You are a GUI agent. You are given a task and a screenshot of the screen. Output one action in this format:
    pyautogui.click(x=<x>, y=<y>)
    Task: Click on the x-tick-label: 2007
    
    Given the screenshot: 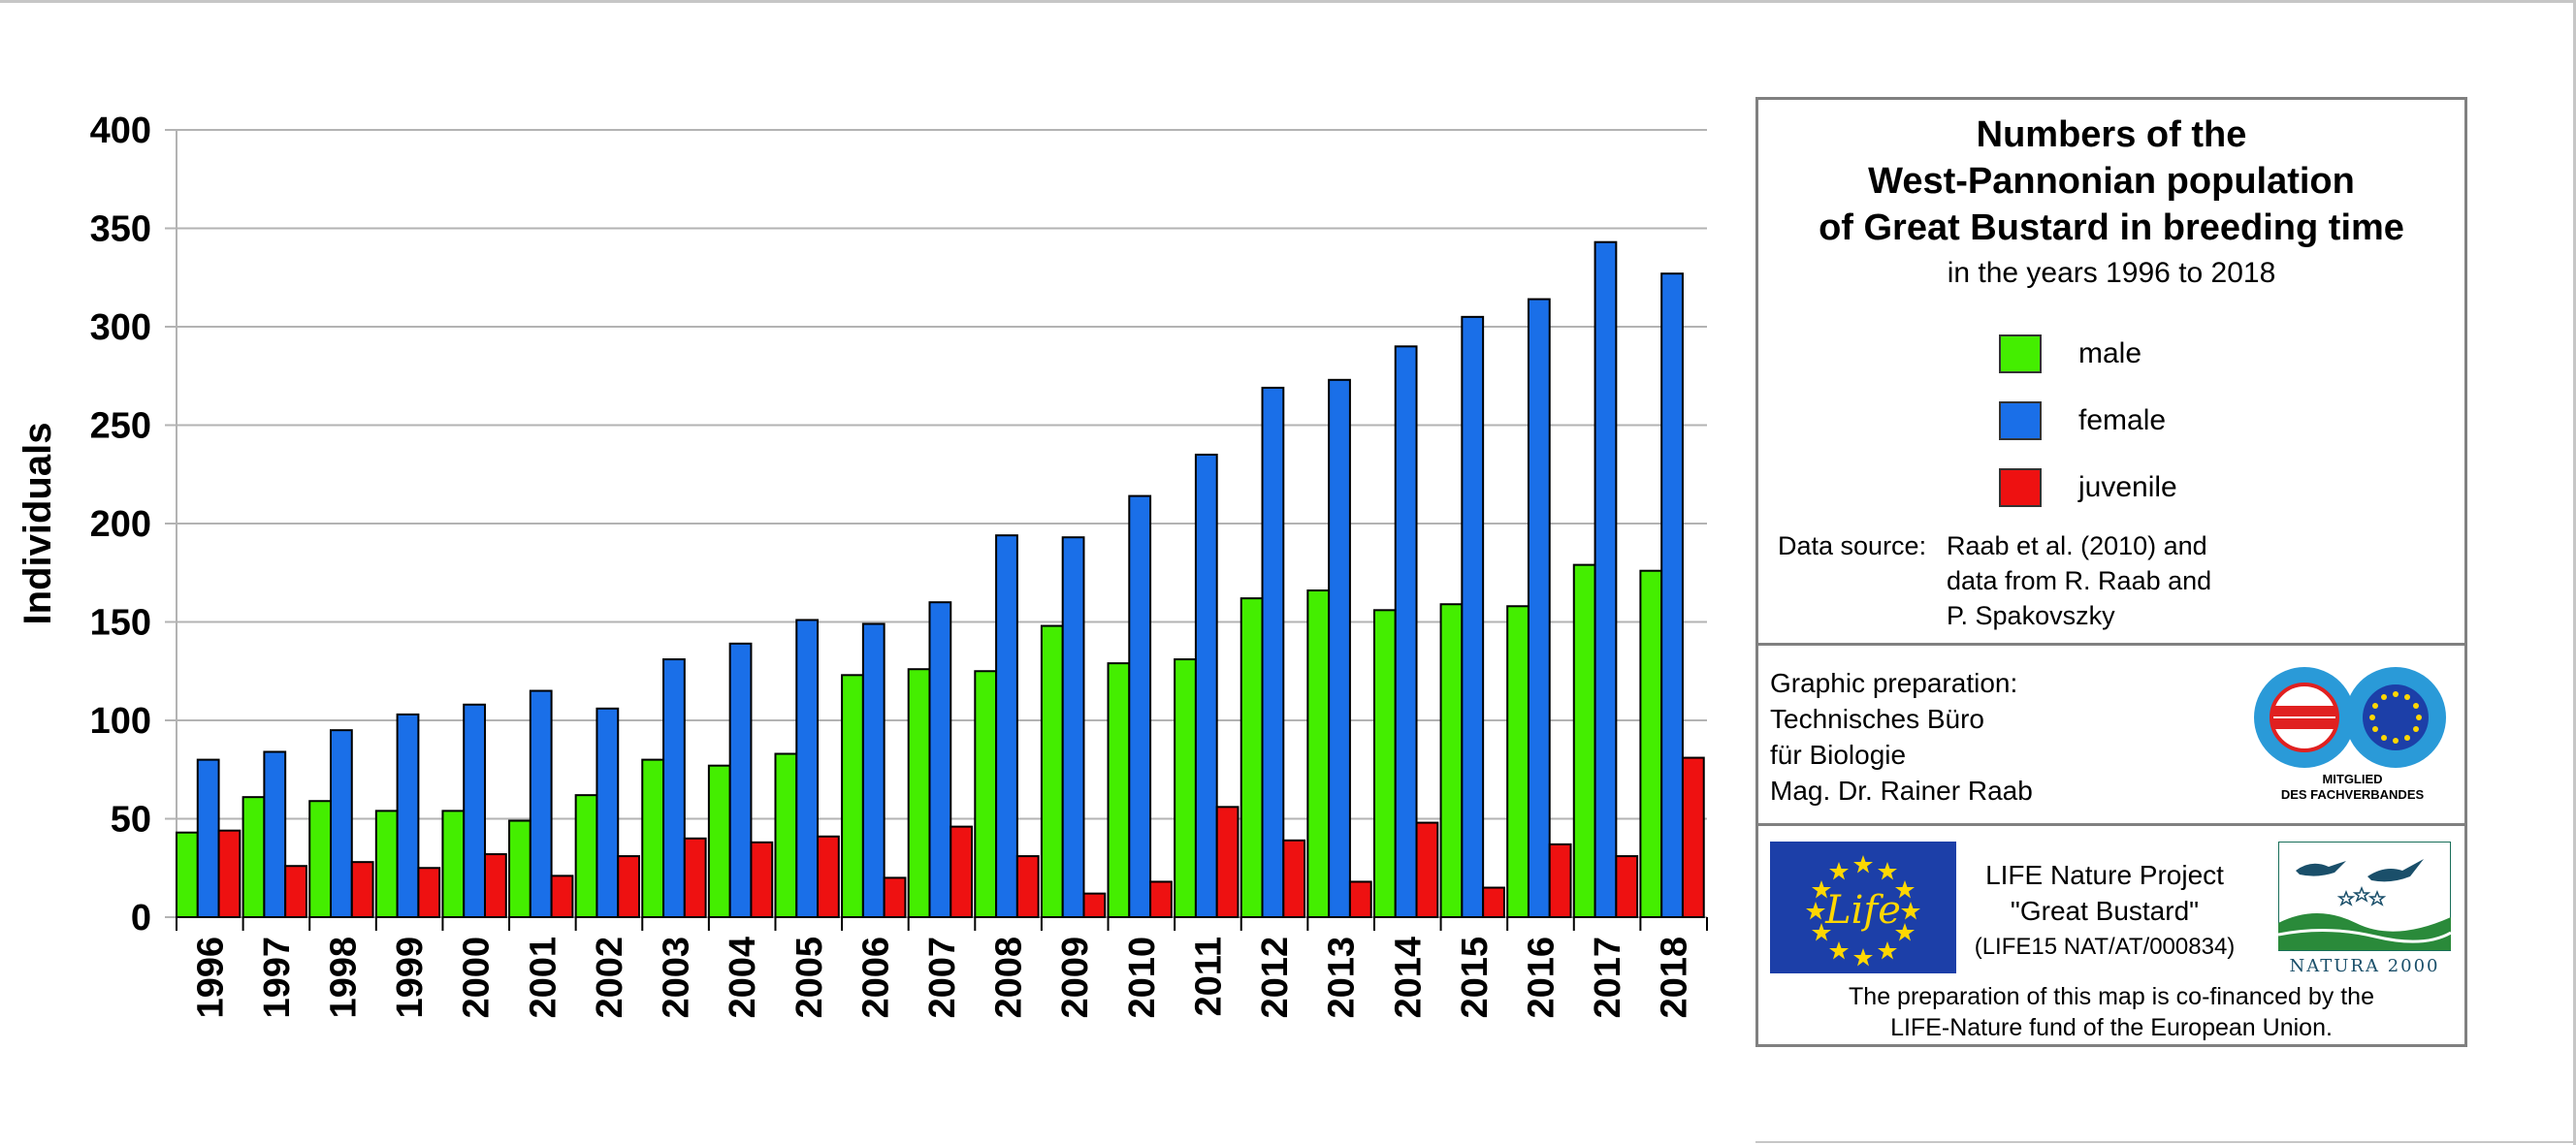 What is the action you would take?
    pyautogui.click(x=942, y=978)
    